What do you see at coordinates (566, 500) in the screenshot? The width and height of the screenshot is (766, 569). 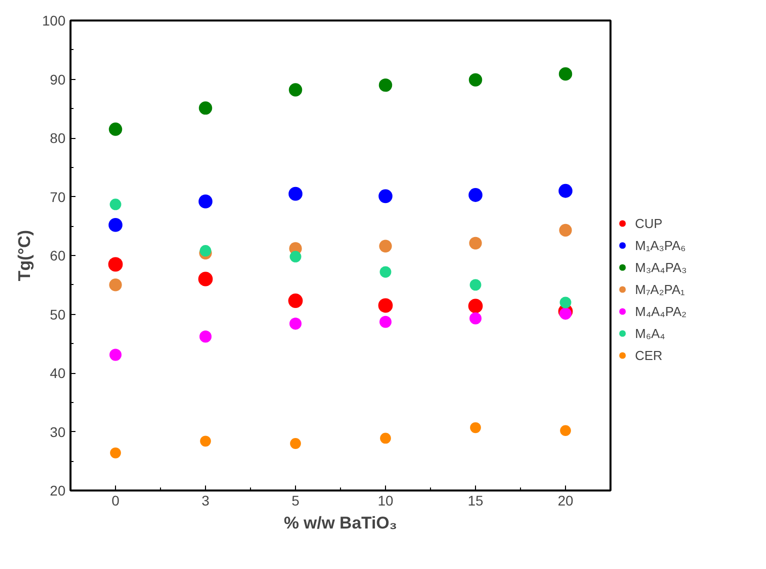 I see `x-tick-label: 20` at bounding box center [566, 500].